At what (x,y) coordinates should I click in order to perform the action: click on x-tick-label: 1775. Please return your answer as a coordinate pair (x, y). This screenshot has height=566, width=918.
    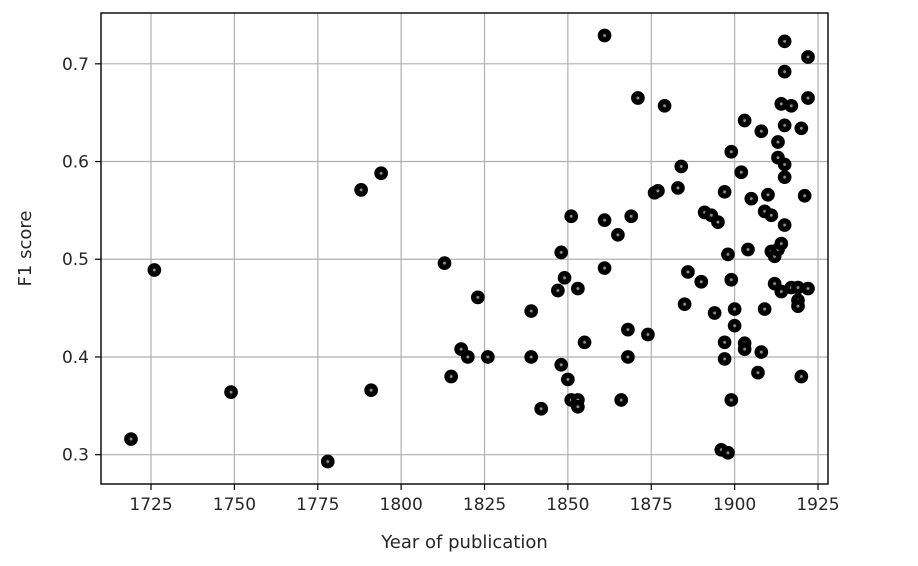
    Looking at the image, I should click on (317, 505).